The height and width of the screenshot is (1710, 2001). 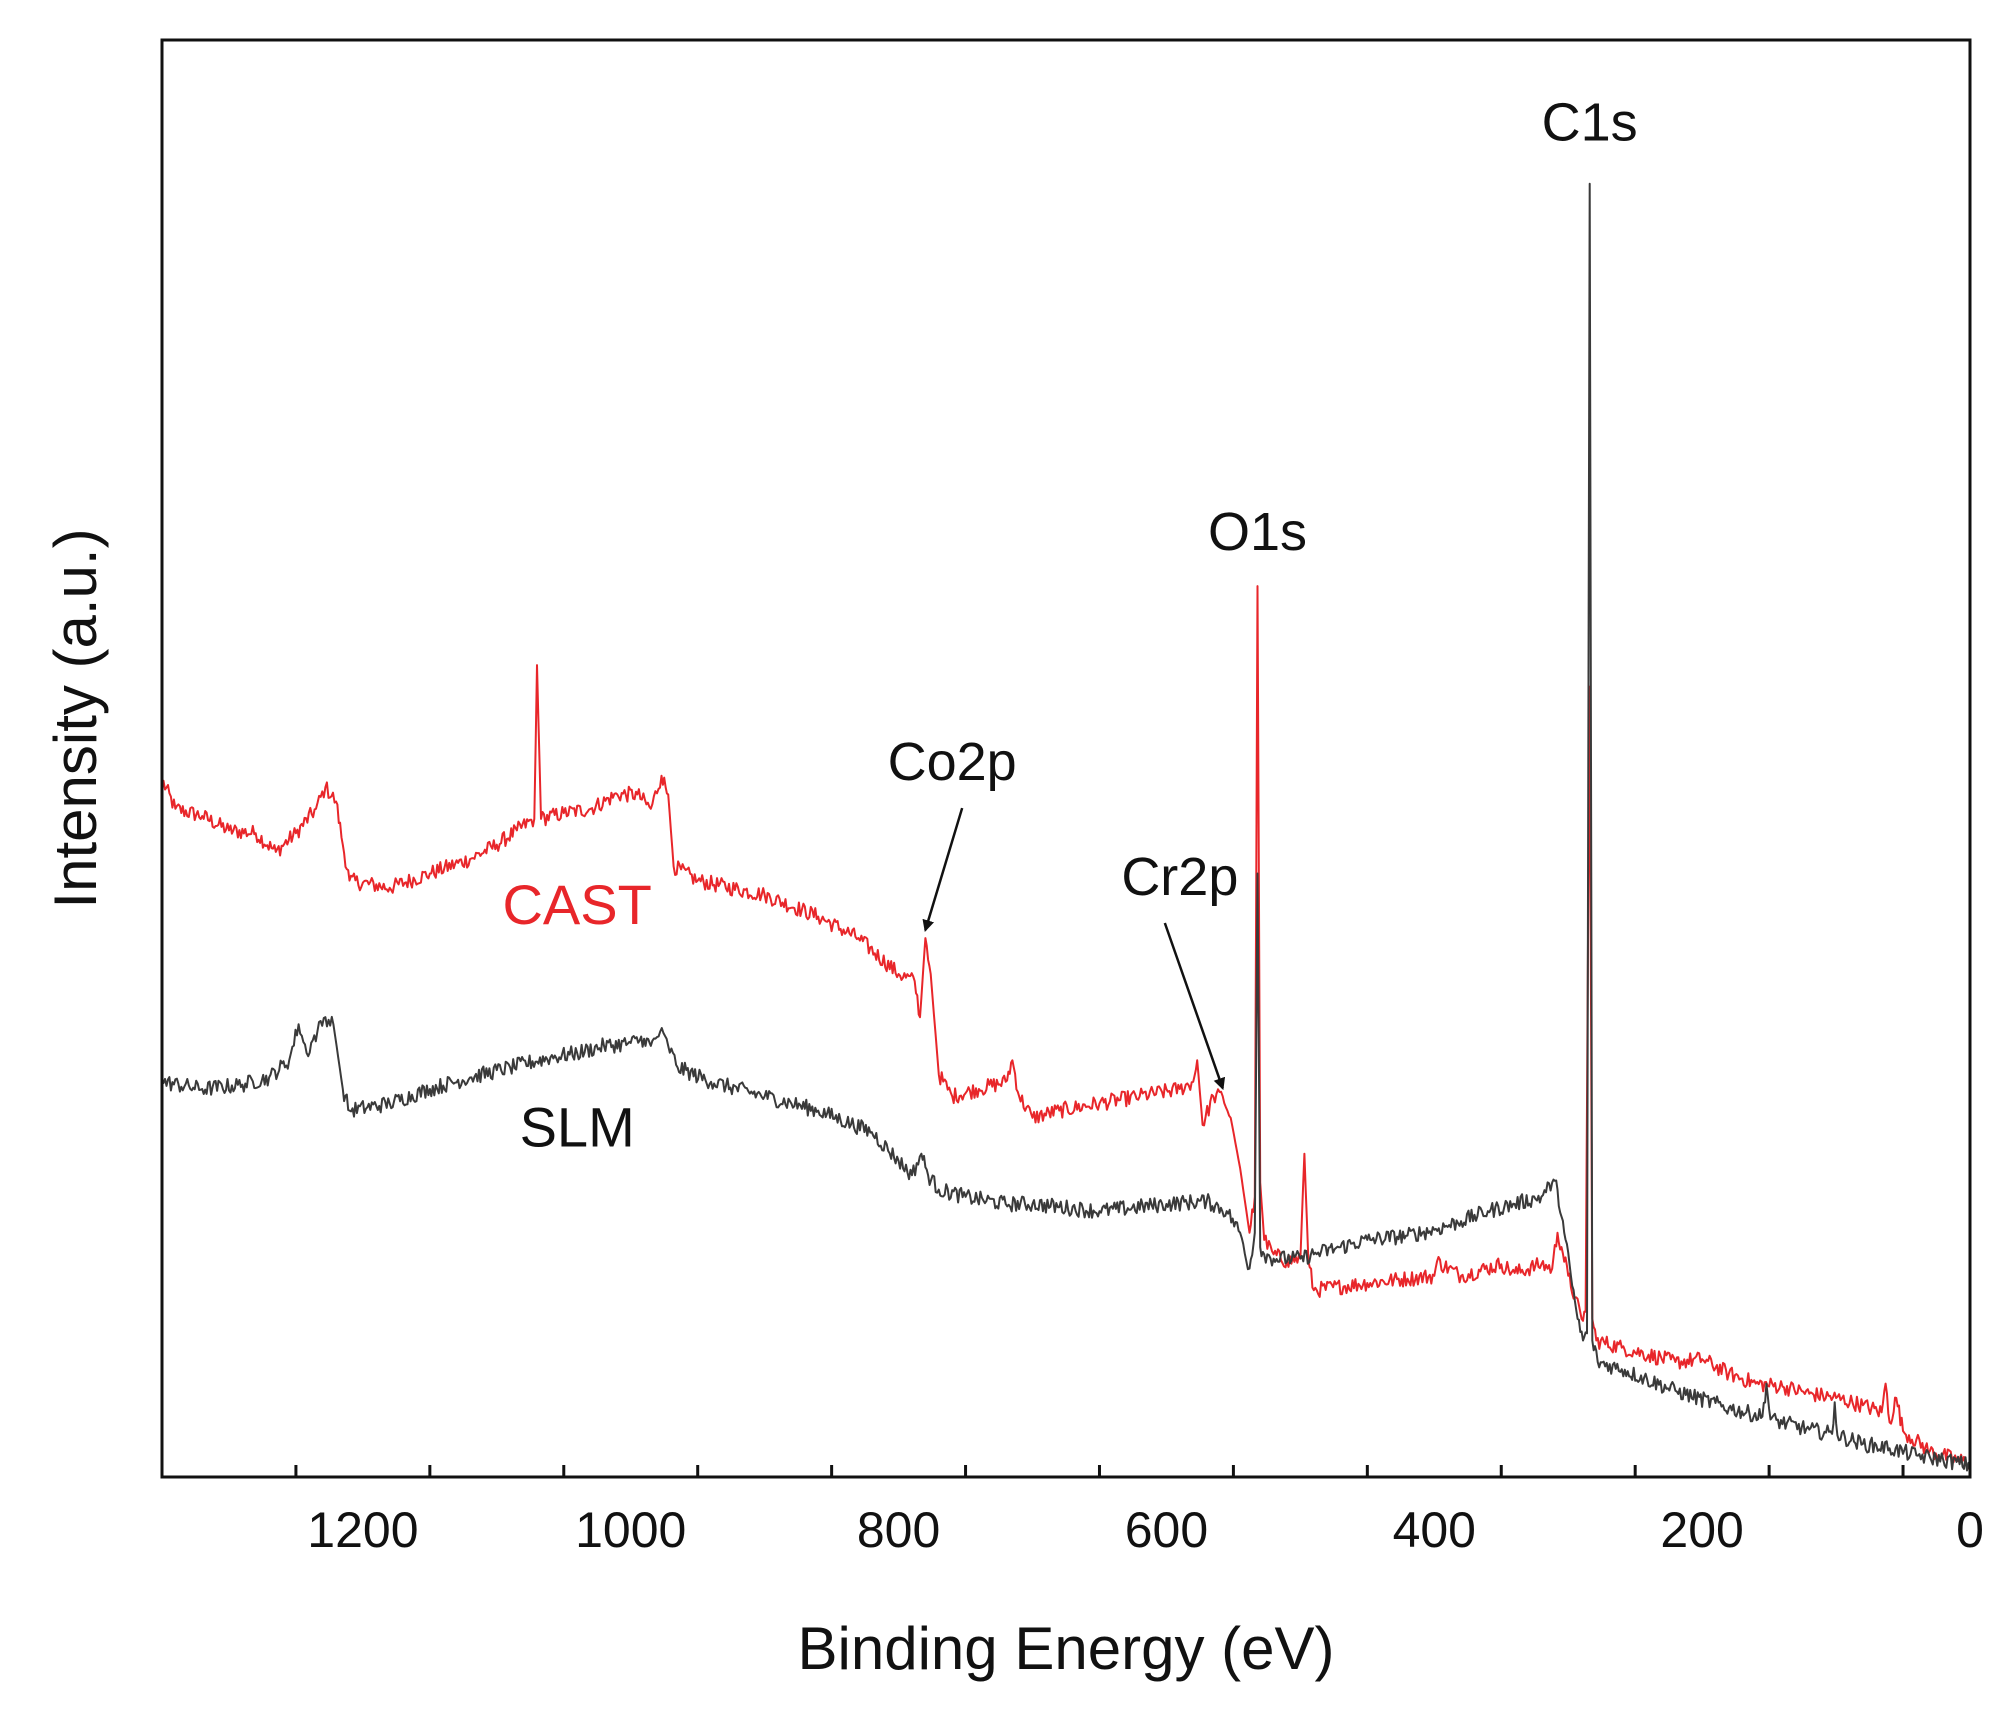 What do you see at coordinates (362, 1530) in the screenshot?
I see `x-tick-label: 1200` at bounding box center [362, 1530].